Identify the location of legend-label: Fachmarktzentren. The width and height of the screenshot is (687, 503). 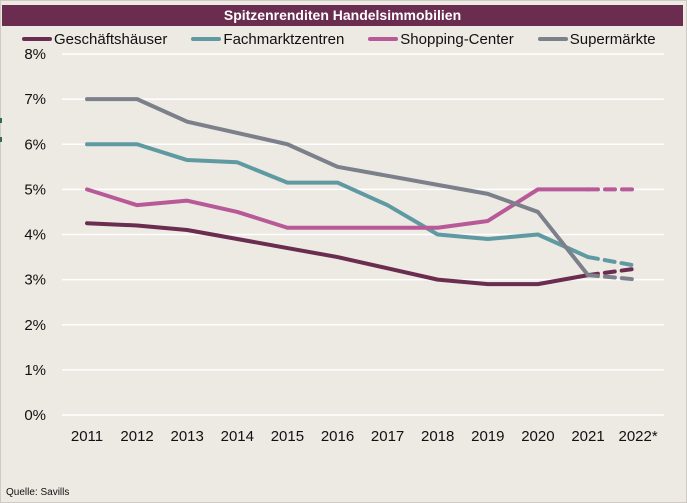
(284, 39).